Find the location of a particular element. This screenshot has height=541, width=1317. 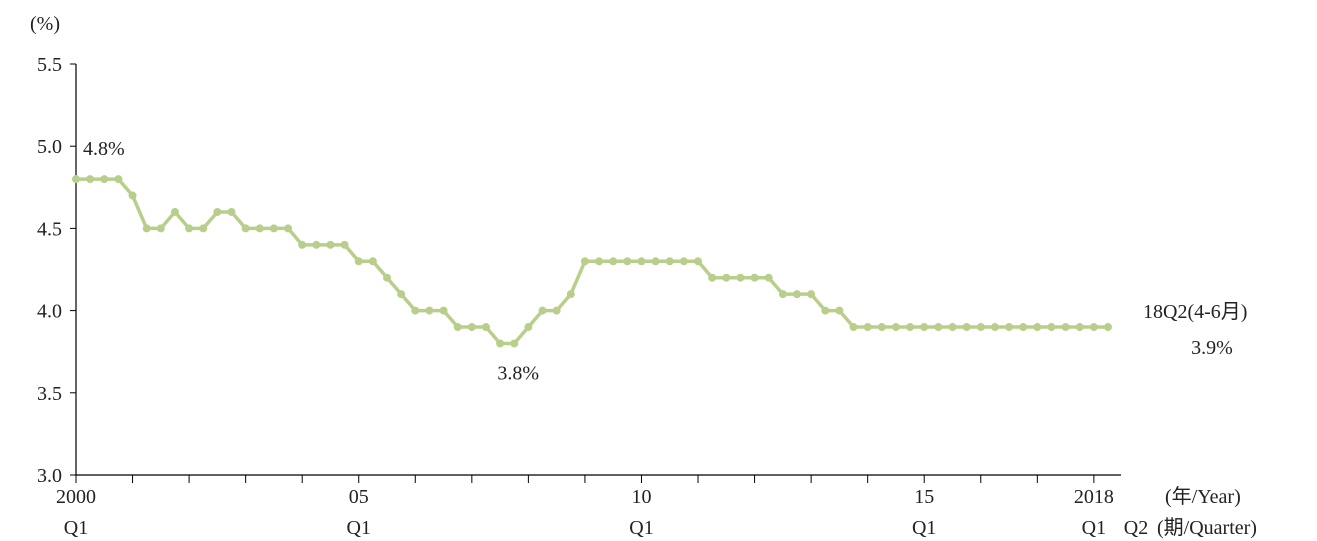

x-axis-unit-quarter: (期/Quarter) is located at coordinates (1207, 528).